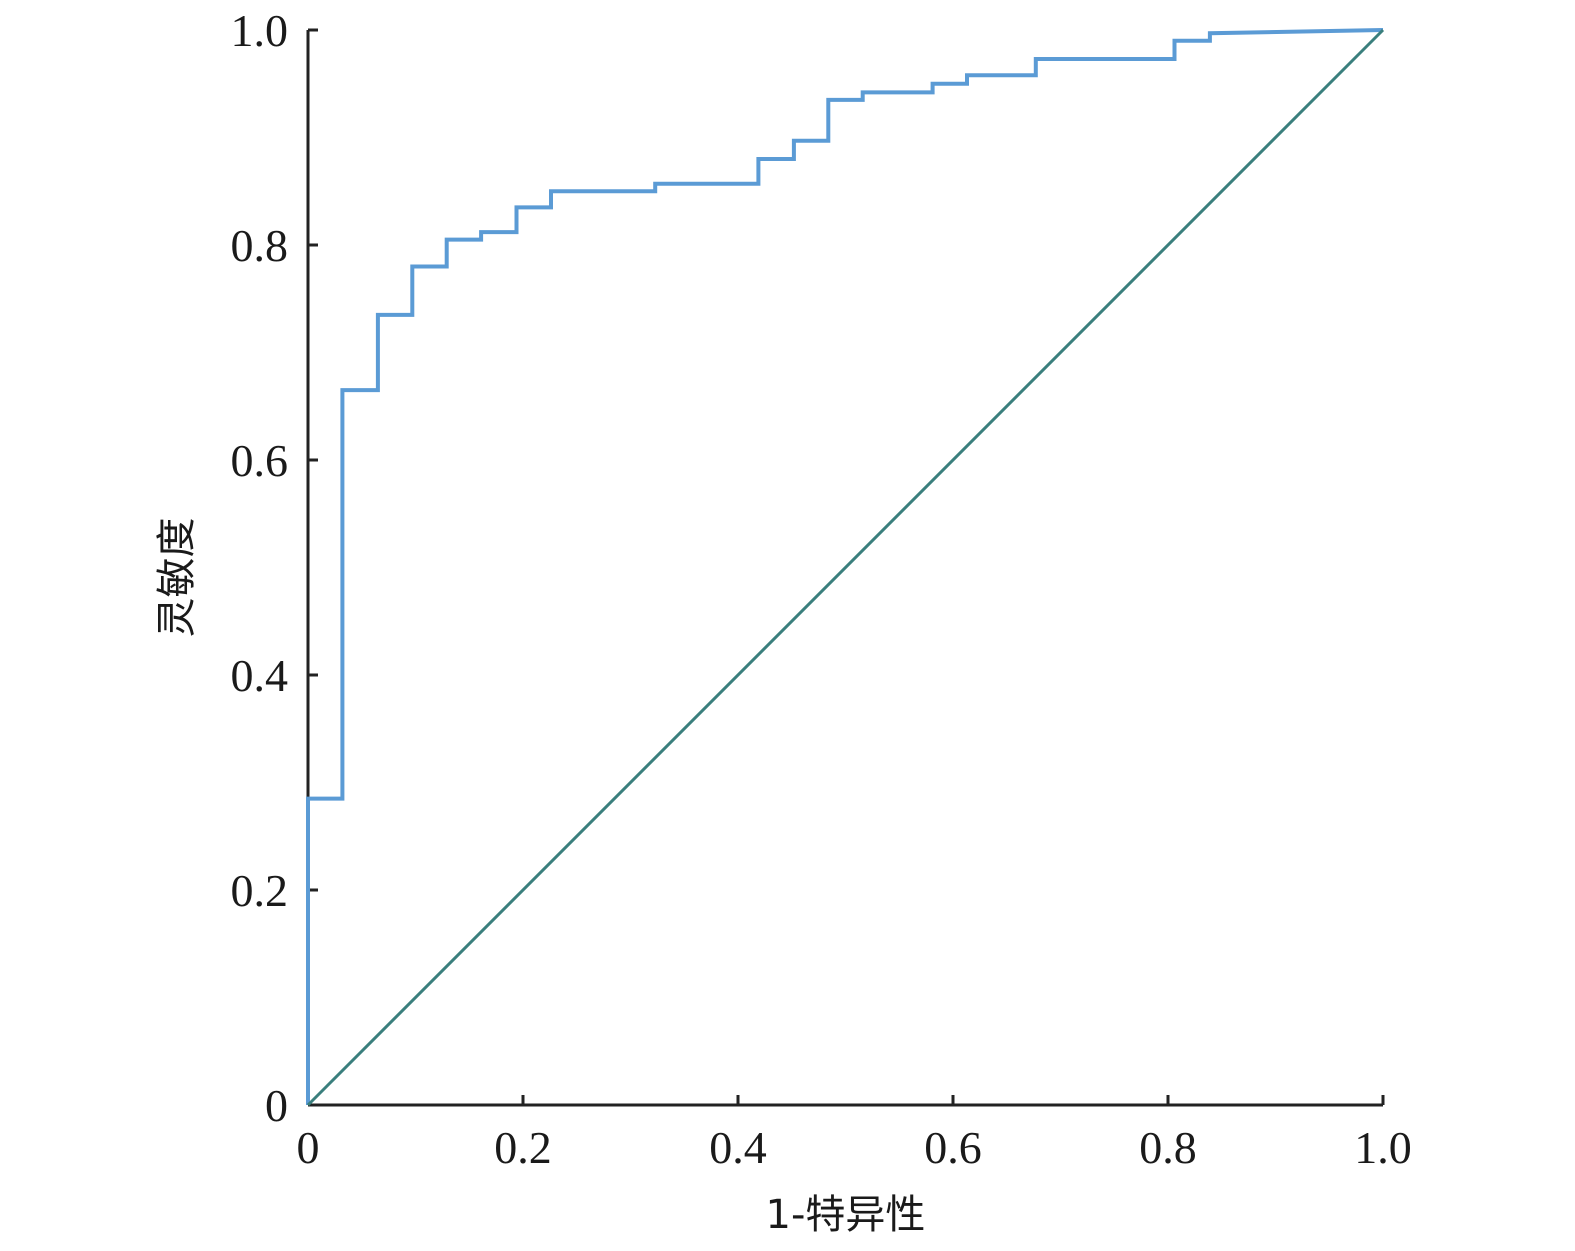  What do you see at coordinates (260, 890) in the screenshot?
I see `y-tick-label: 0.2` at bounding box center [260, 890].